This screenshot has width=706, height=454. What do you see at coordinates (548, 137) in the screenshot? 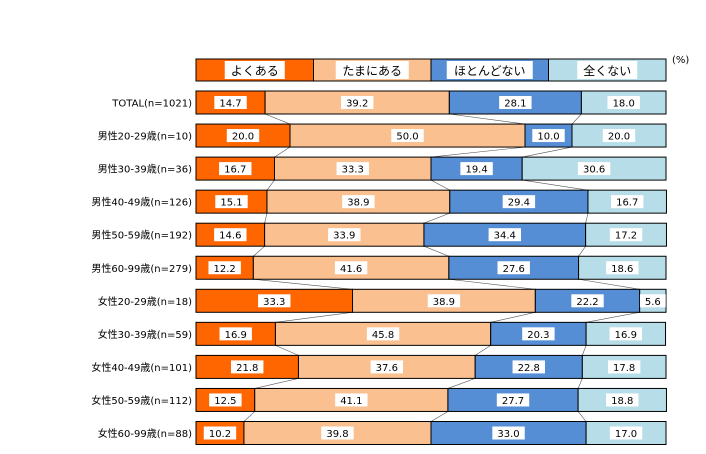
I see `data-label: 10.0` at bounding box center [548, 137].